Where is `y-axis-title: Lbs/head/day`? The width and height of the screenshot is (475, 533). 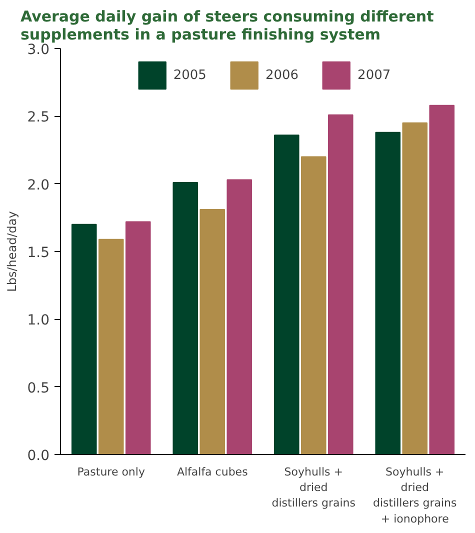
y-axis-title: Lbs/head/day is located at coordinates (12, 251).